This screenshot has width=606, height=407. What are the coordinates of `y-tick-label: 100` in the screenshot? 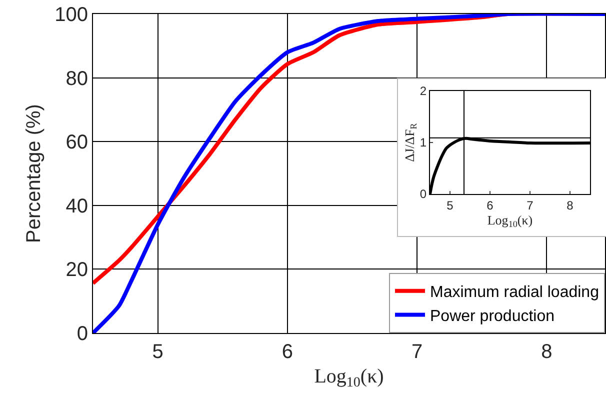 It's located at (71, 15).